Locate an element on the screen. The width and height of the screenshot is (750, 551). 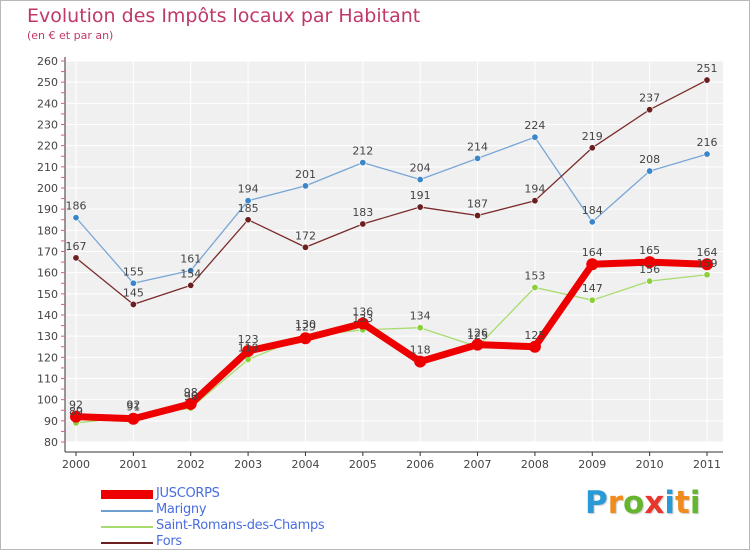
data-label-fors: 185 is located at coordinates (248, 208).